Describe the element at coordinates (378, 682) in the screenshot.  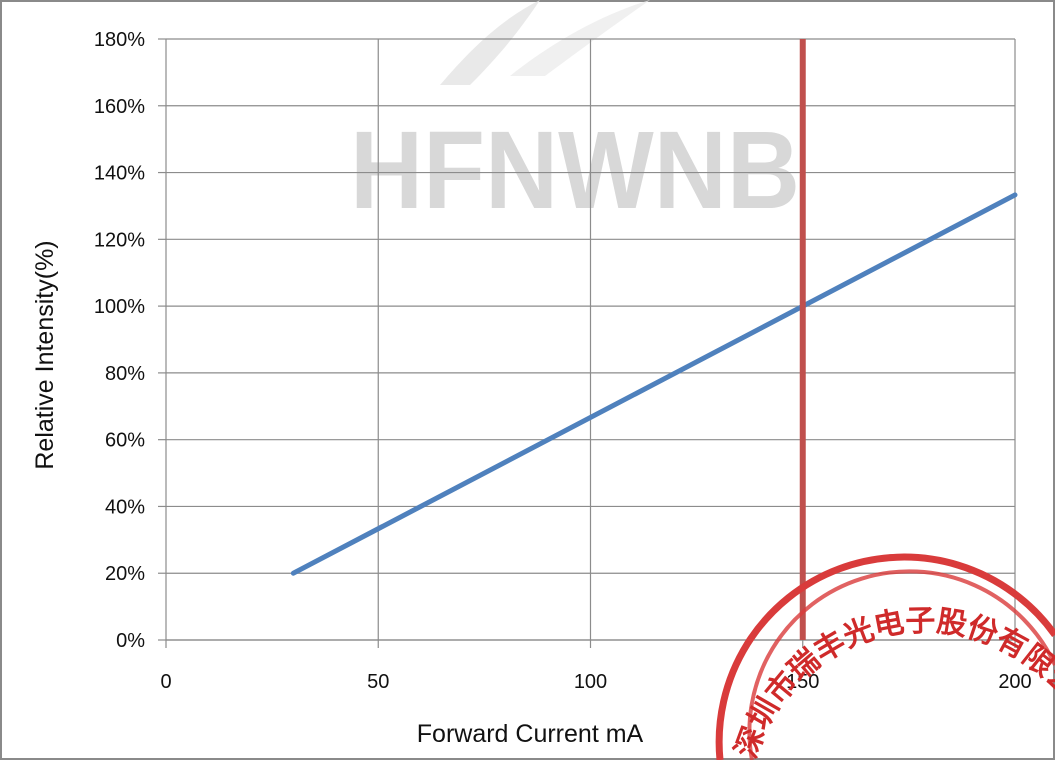
I see `x-tick-label: 50` at that location.